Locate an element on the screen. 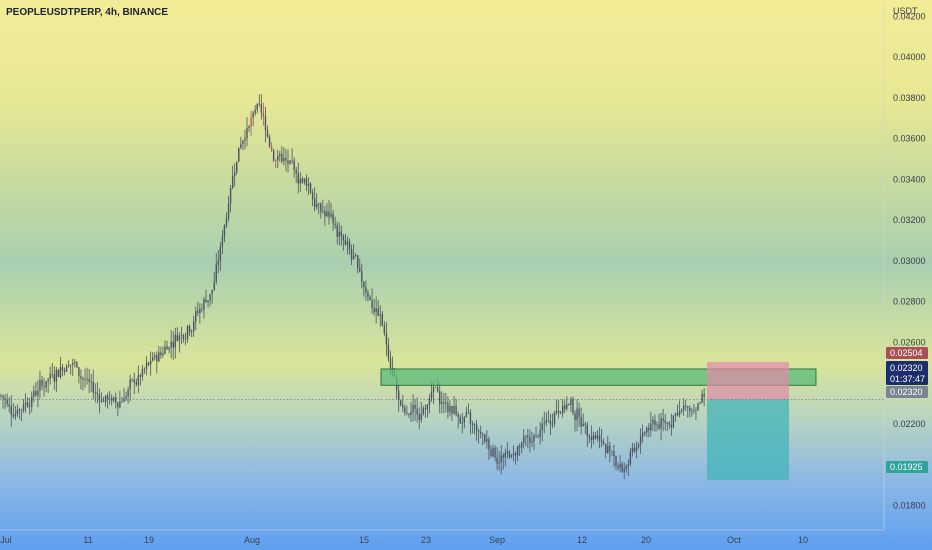 The image size is (932, 550). price-tick-label: 0.02800 is located at coordinates (909, 302).